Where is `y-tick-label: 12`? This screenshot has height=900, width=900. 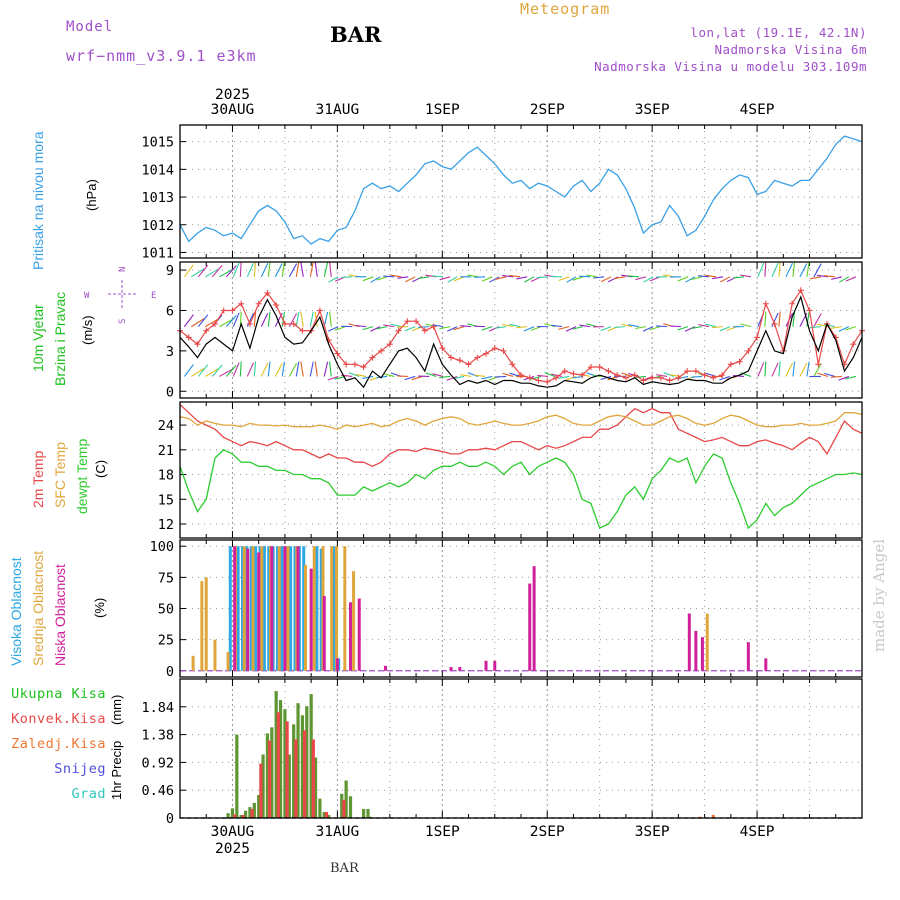 y-tick-label: 12 is located at coordinates (166, 525).